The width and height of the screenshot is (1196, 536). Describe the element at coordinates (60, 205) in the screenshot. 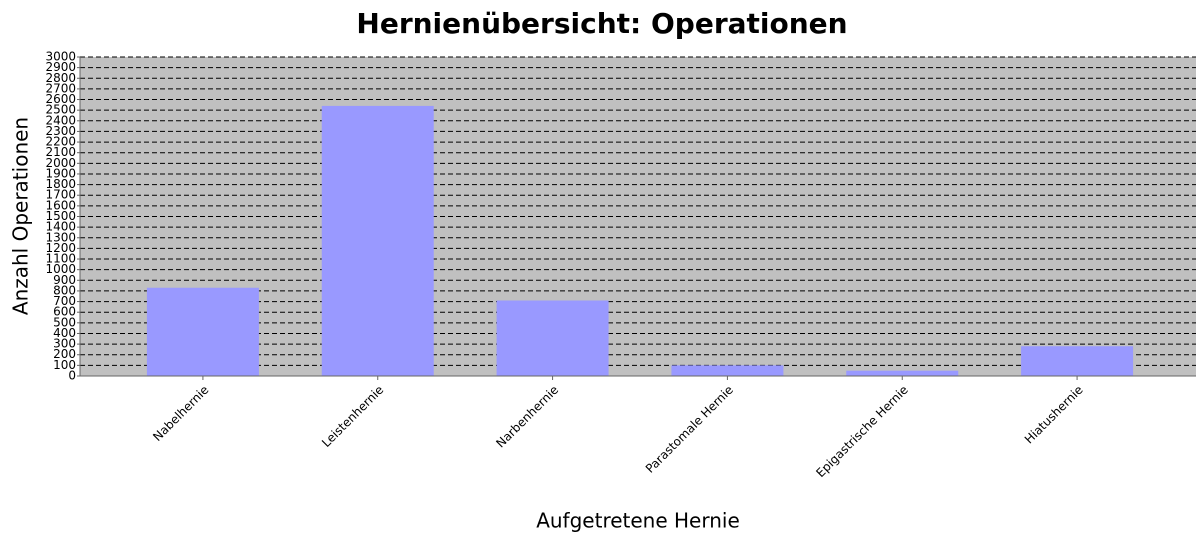

I see `y-tick-label: 1600` at that location.